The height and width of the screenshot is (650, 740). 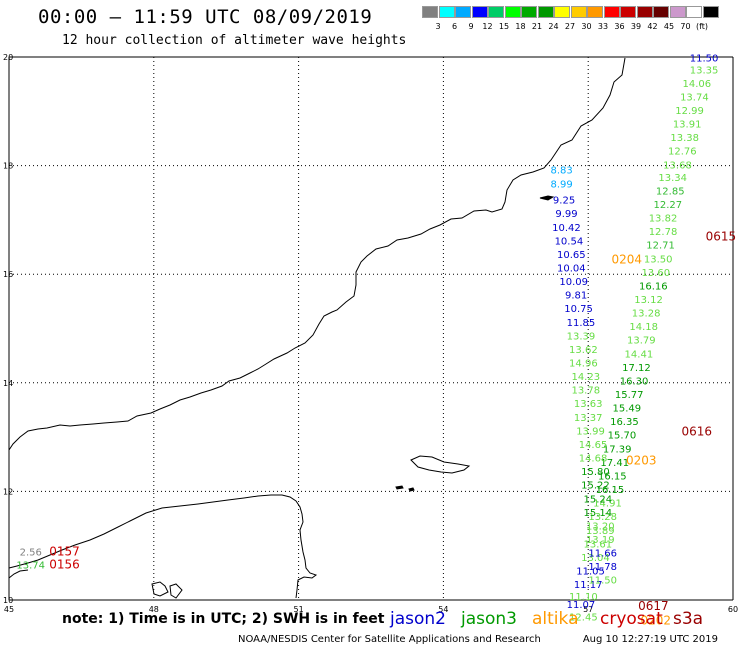 I want to click on wave-height-value: 17.41, so click(x=614, y=463).